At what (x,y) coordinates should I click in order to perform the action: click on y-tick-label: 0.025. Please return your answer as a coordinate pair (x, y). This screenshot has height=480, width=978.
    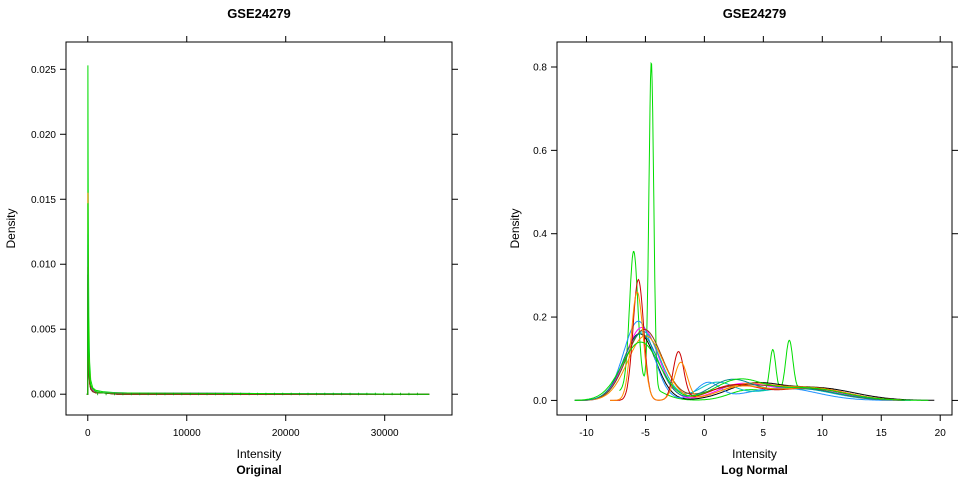
    Looking at the image, I should click on (43, 70).